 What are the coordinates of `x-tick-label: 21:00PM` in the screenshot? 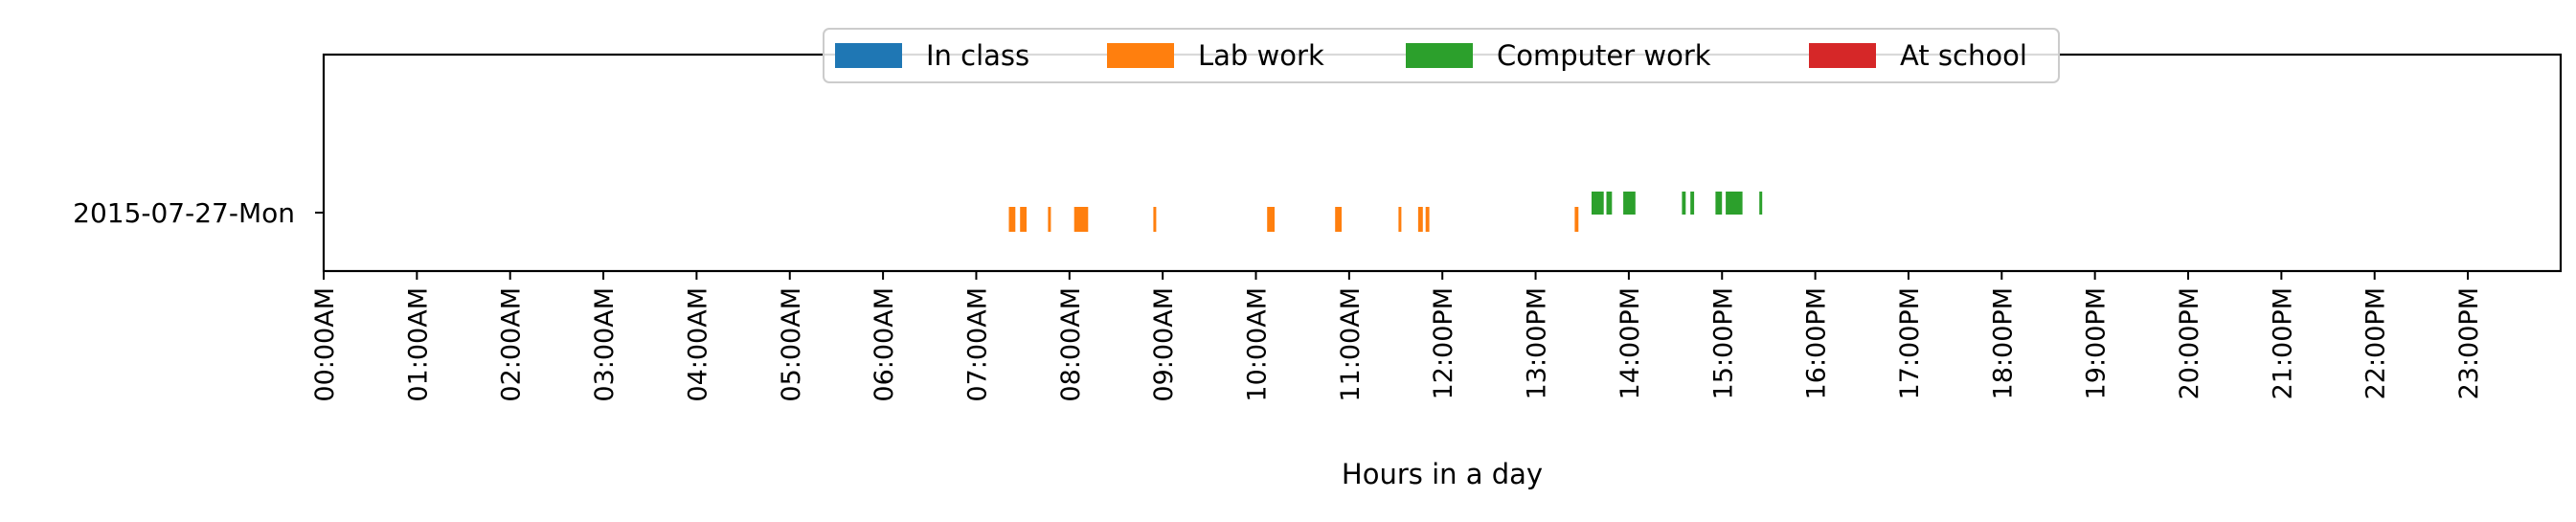 It's located at (2282, 343).